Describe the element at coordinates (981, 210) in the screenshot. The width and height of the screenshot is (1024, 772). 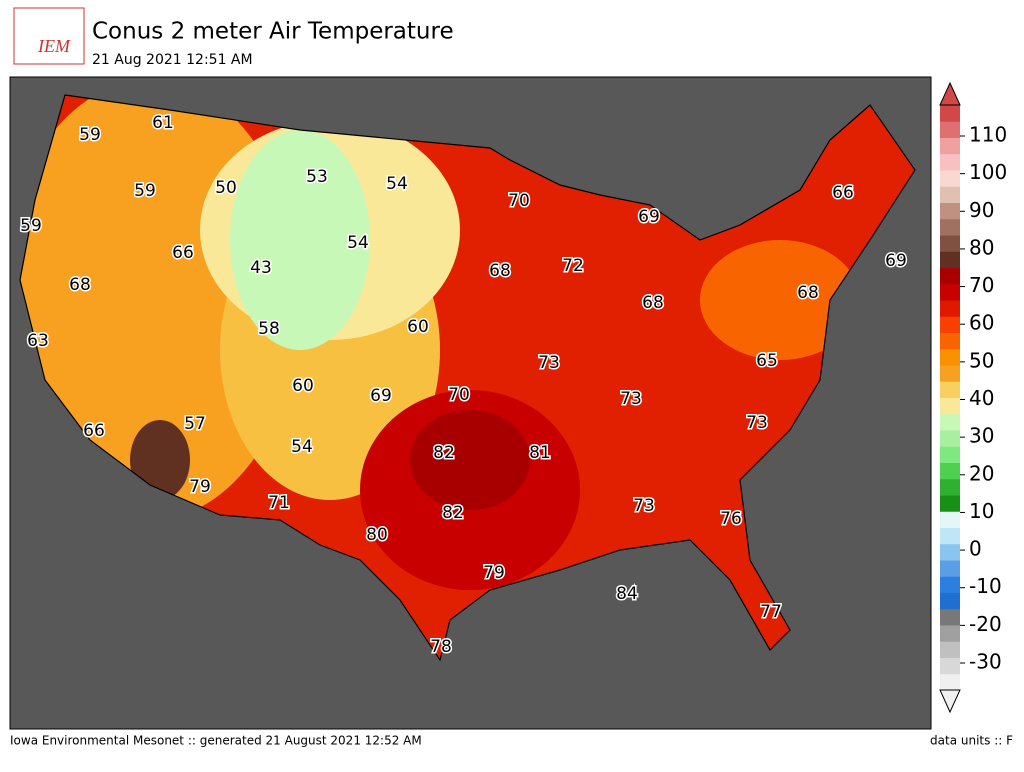
I see `colorbar-tick-label: 90` at that location.